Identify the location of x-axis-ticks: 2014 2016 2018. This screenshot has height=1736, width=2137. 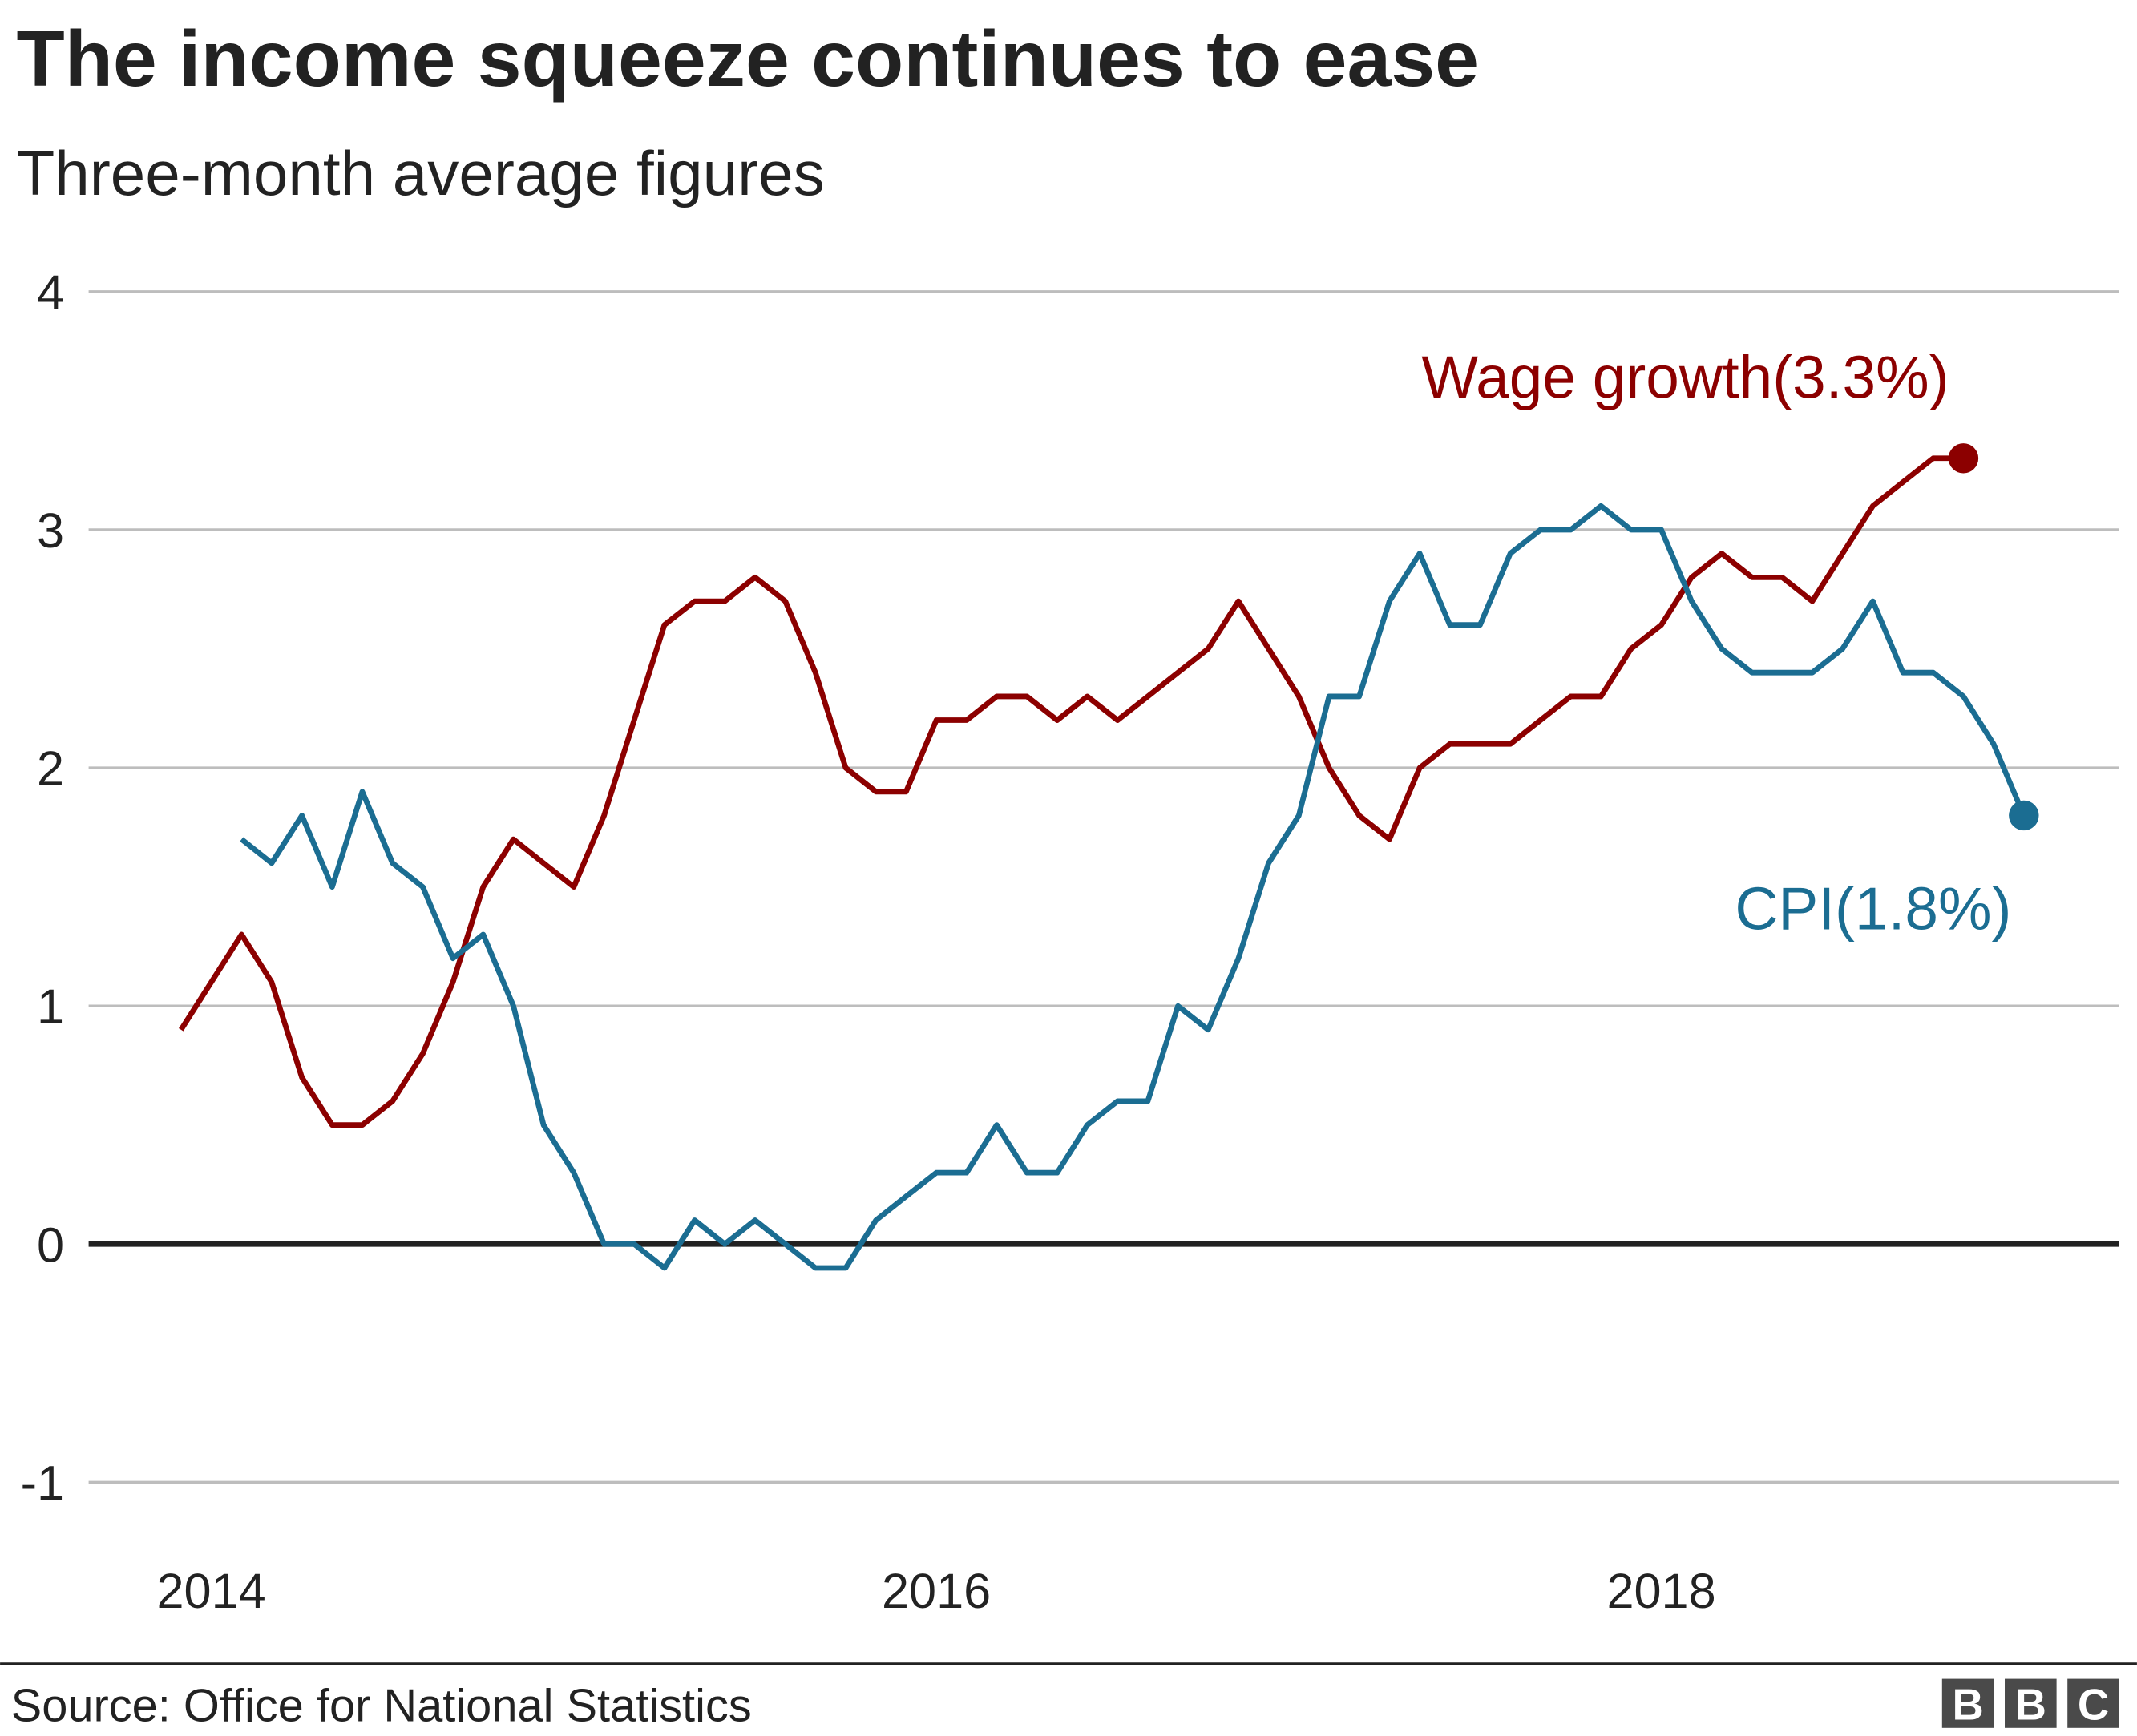
(937, 1591).